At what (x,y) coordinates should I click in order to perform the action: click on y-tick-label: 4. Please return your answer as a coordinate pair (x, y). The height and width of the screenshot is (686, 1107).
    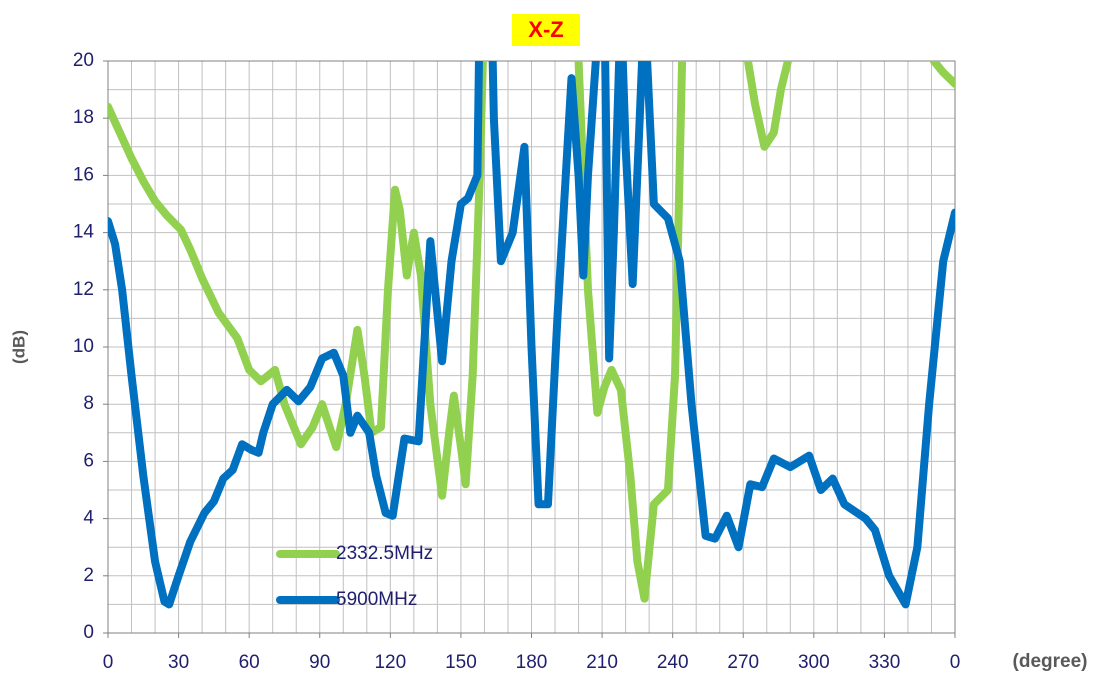
    Looking at the image, I should click on (88, 518).